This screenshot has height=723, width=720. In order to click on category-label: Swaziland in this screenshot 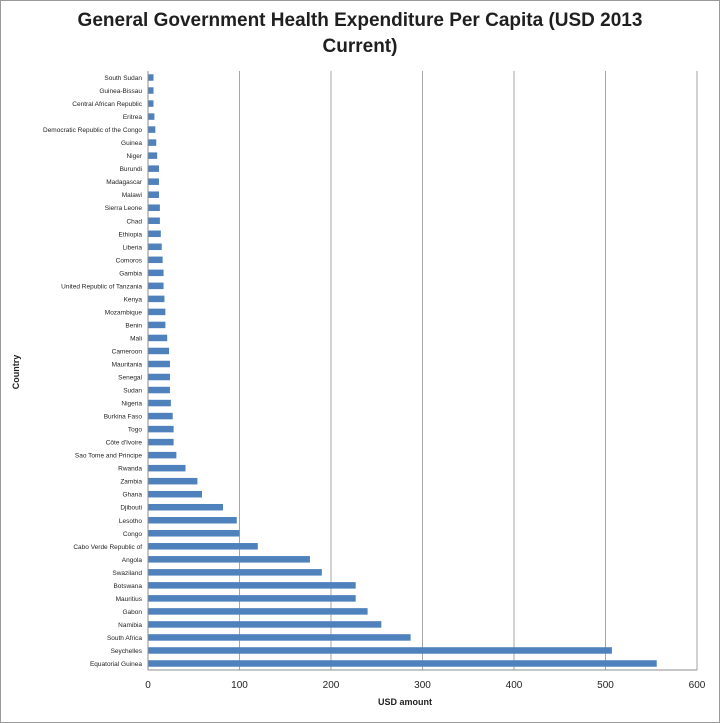, I will do `click(127, 573)`.